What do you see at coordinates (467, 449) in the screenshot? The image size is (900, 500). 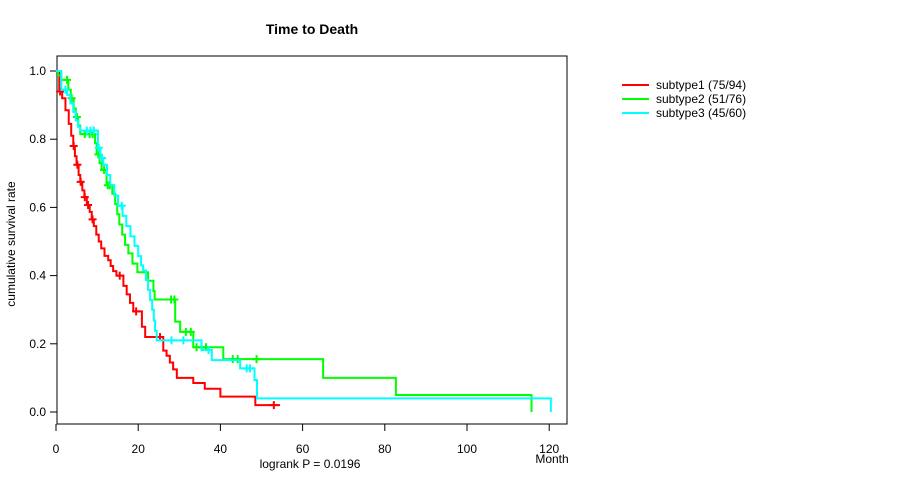 I see `x-tick-label: 100` at bounding box center [467, 449].